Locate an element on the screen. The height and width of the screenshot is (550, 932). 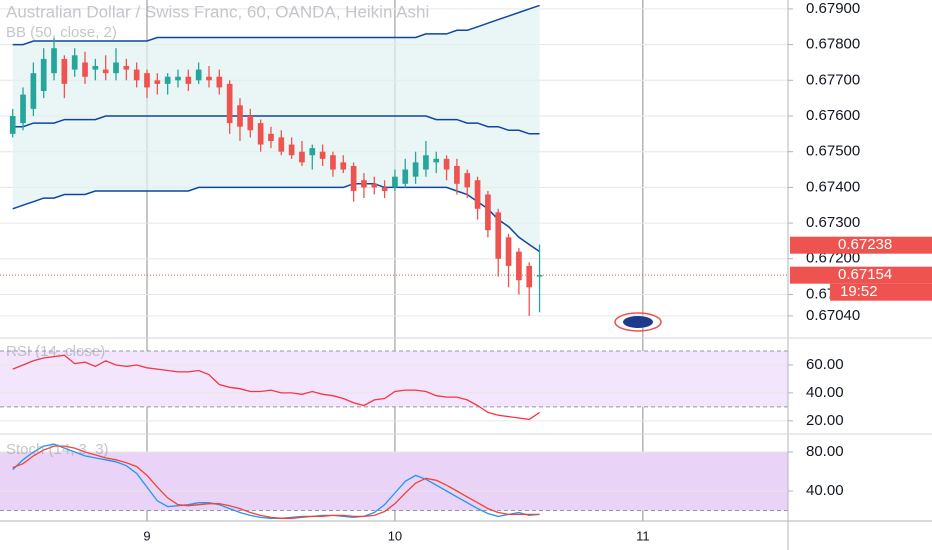
band-lower is located at coordinates (276, 218).